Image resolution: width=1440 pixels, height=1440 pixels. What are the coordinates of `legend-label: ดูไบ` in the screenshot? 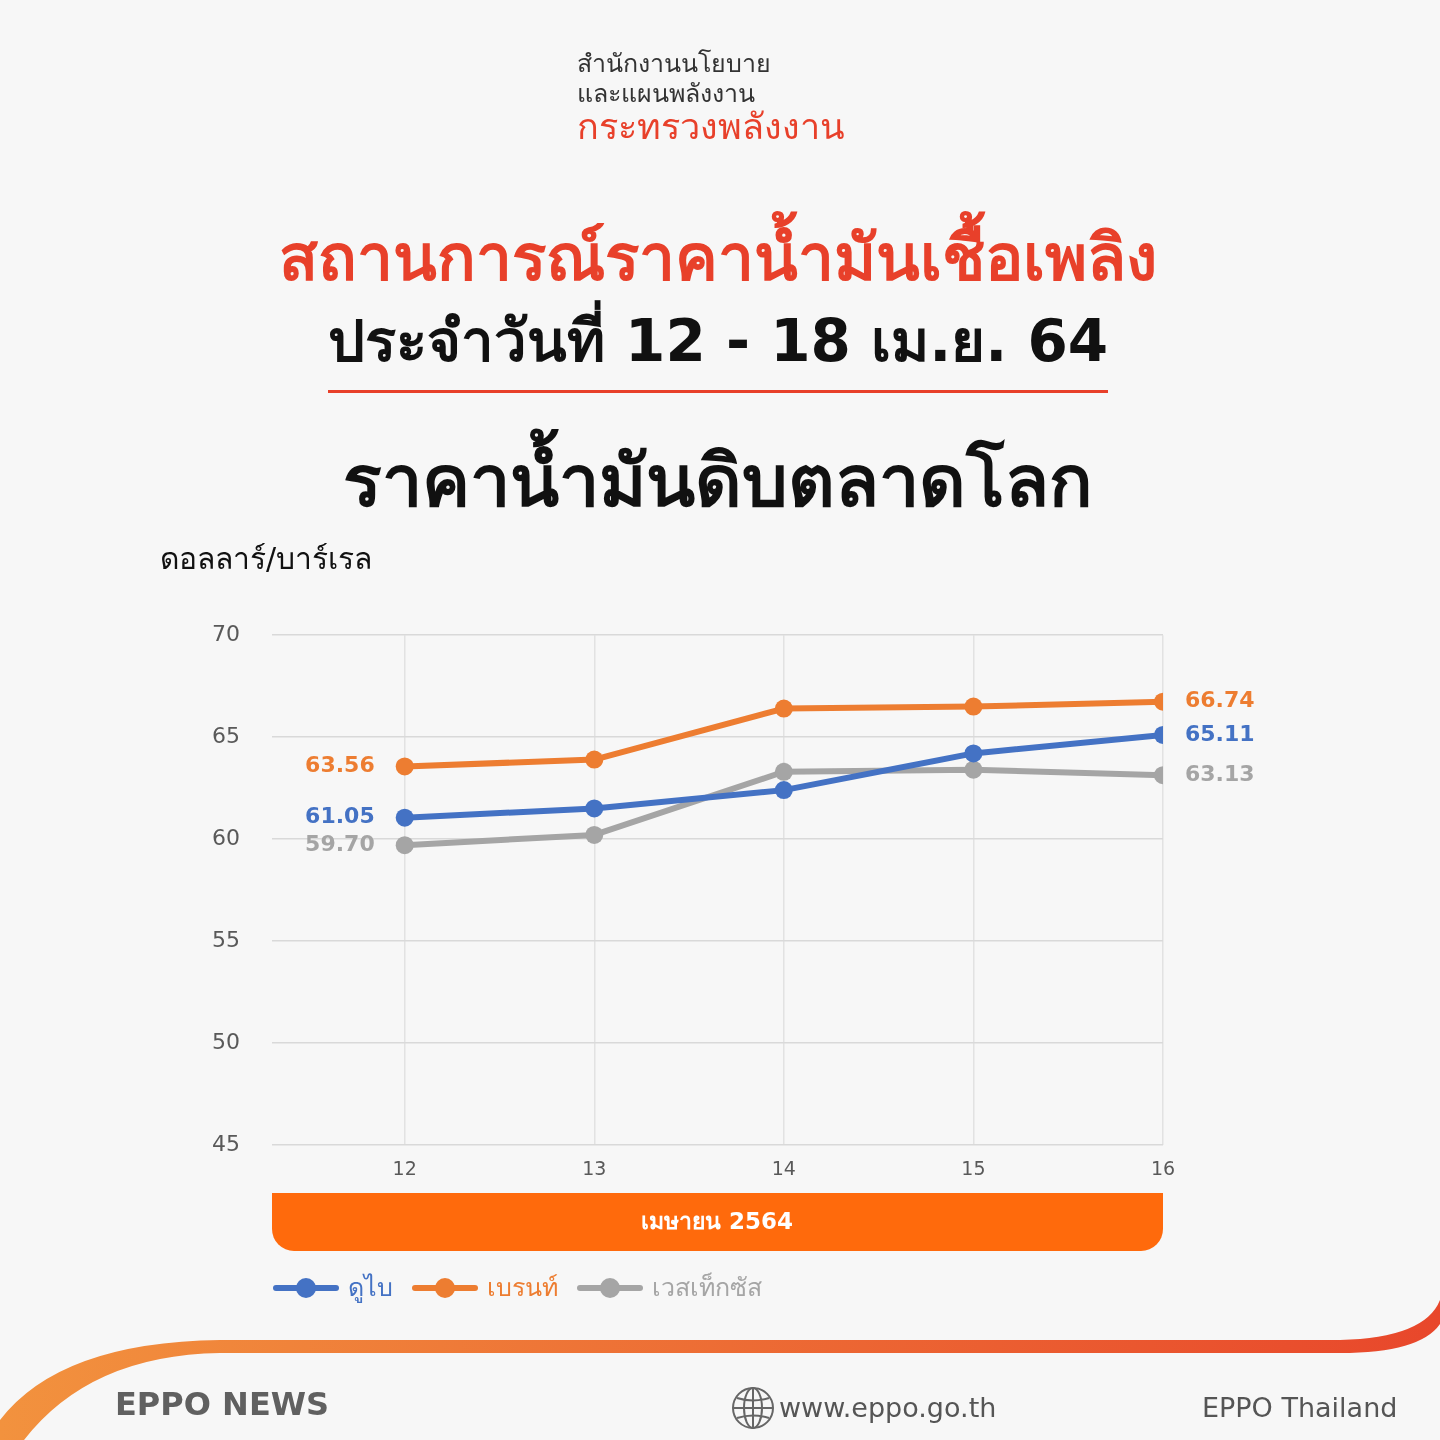 It's located at (370, 1288).